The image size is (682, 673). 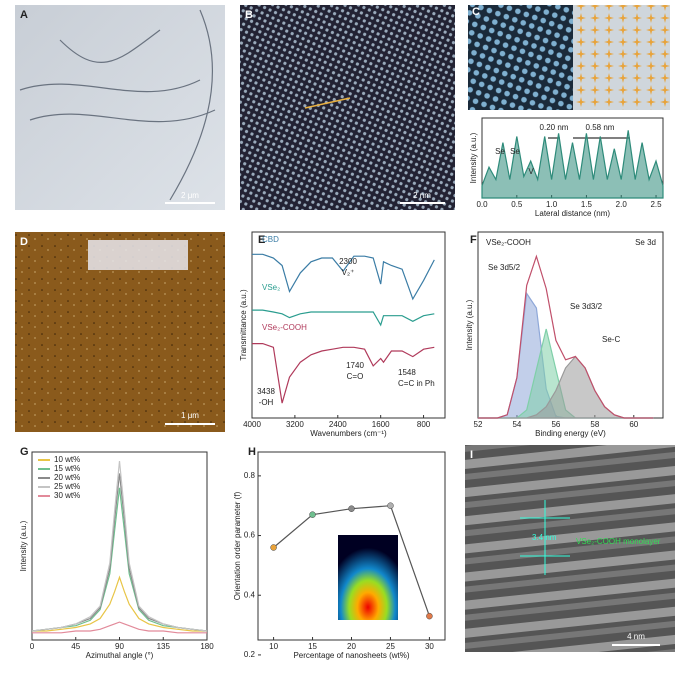 I want to click on y-axis-label: Orientation order parameter (f), so click(x=237, y=545).